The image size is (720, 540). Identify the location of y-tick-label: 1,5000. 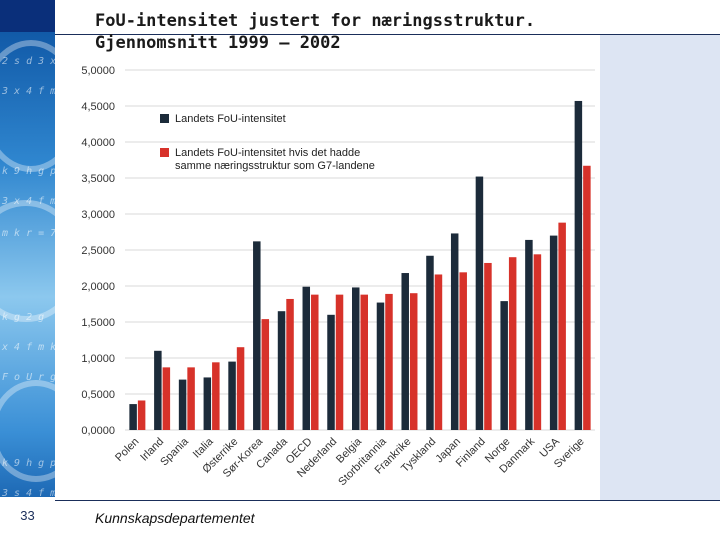
(98, 323).